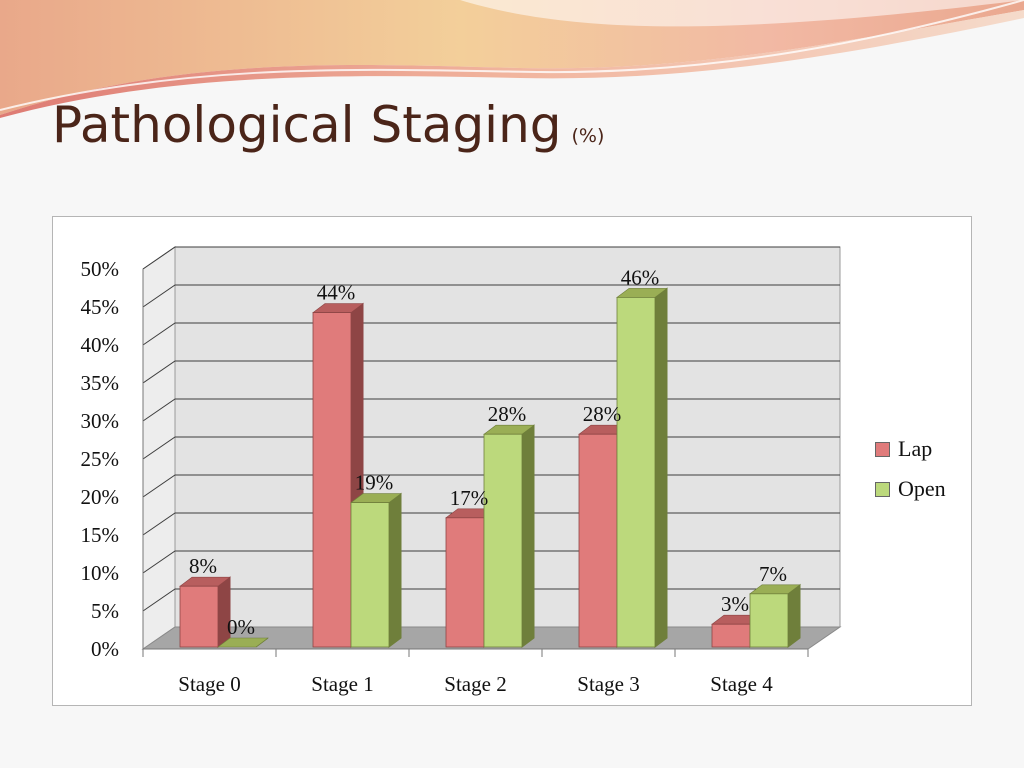  What do you see at coordinates (100, 497) in the screenshot?
I see `y-tick-label: 20%` at bounding box center [100, 497].